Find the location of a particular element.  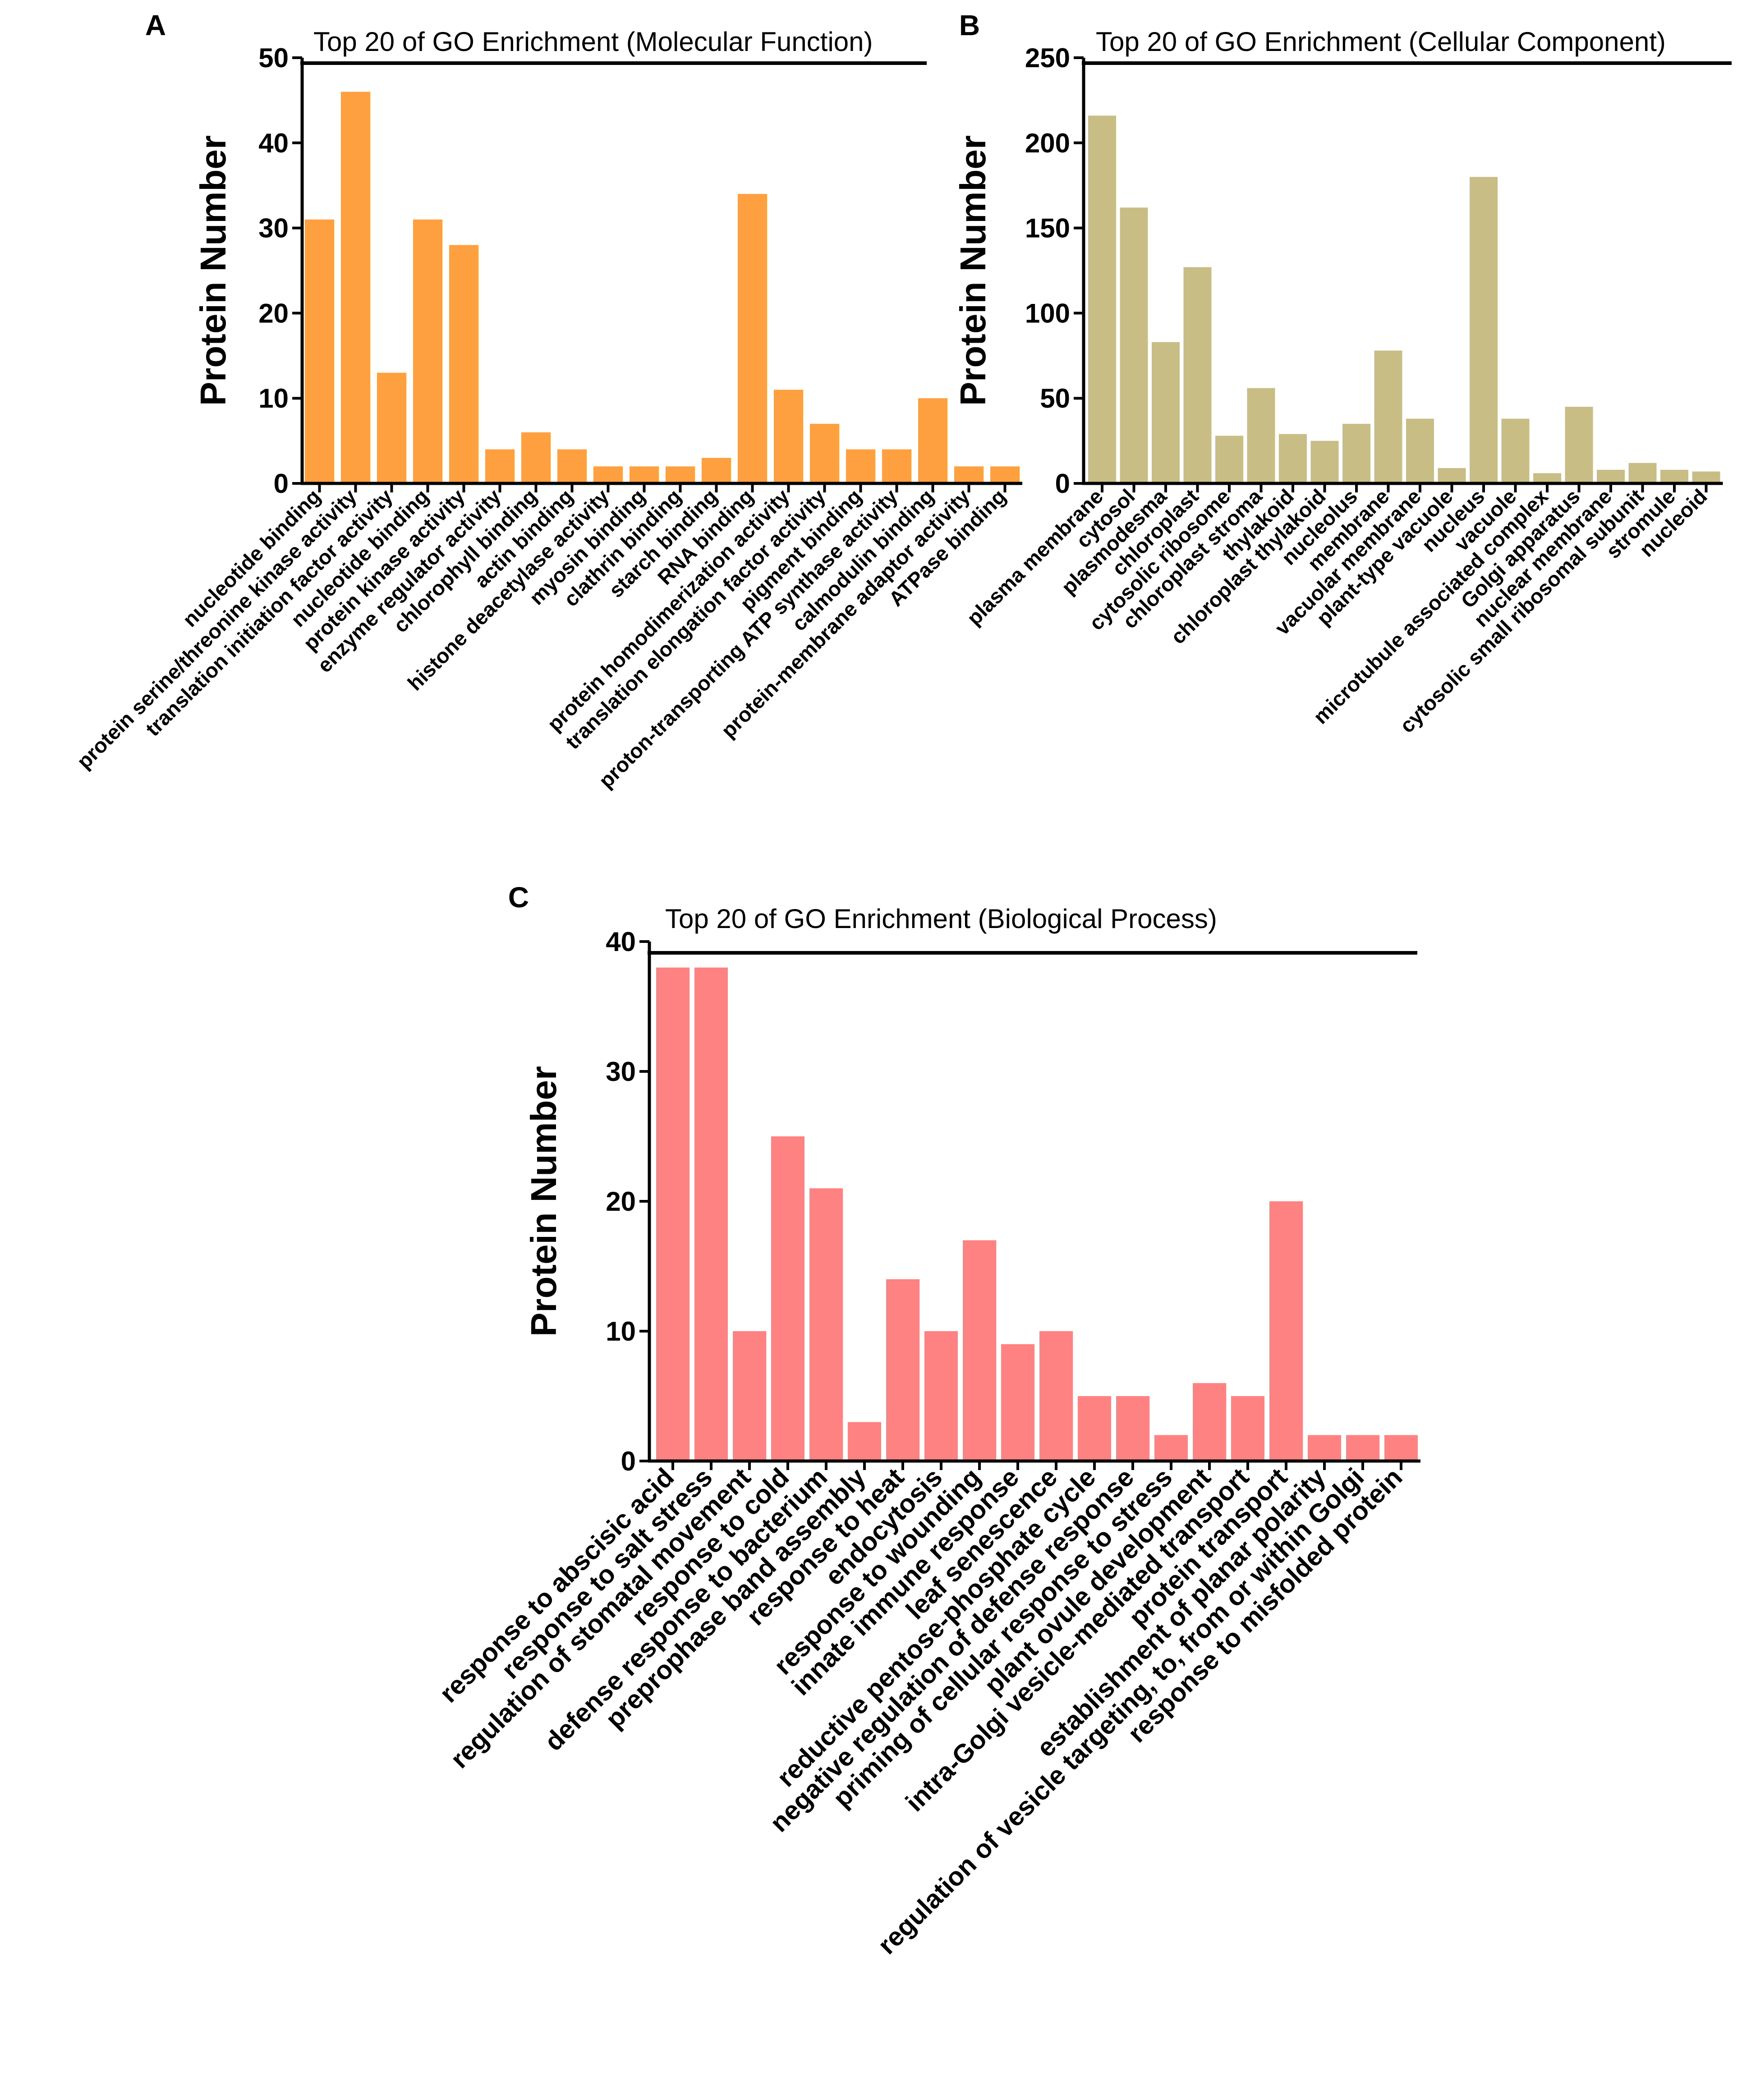

y-tick-label: 250 is located at coordinates (1047, 58).